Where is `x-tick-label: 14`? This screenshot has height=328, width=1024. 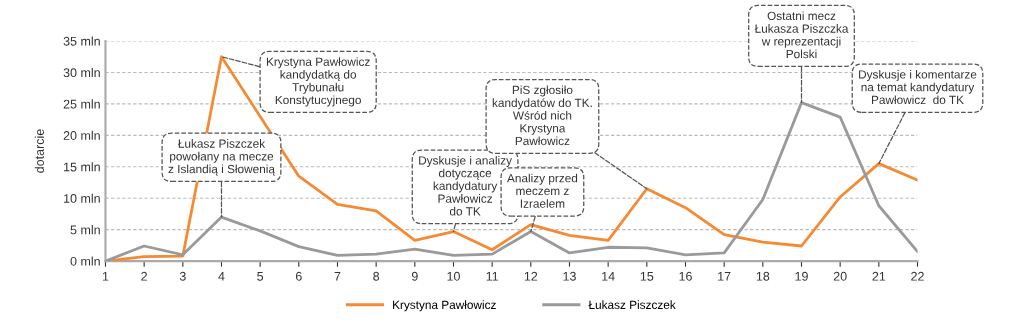
x-tick-label: 14 is located at coordinates (608, 276).